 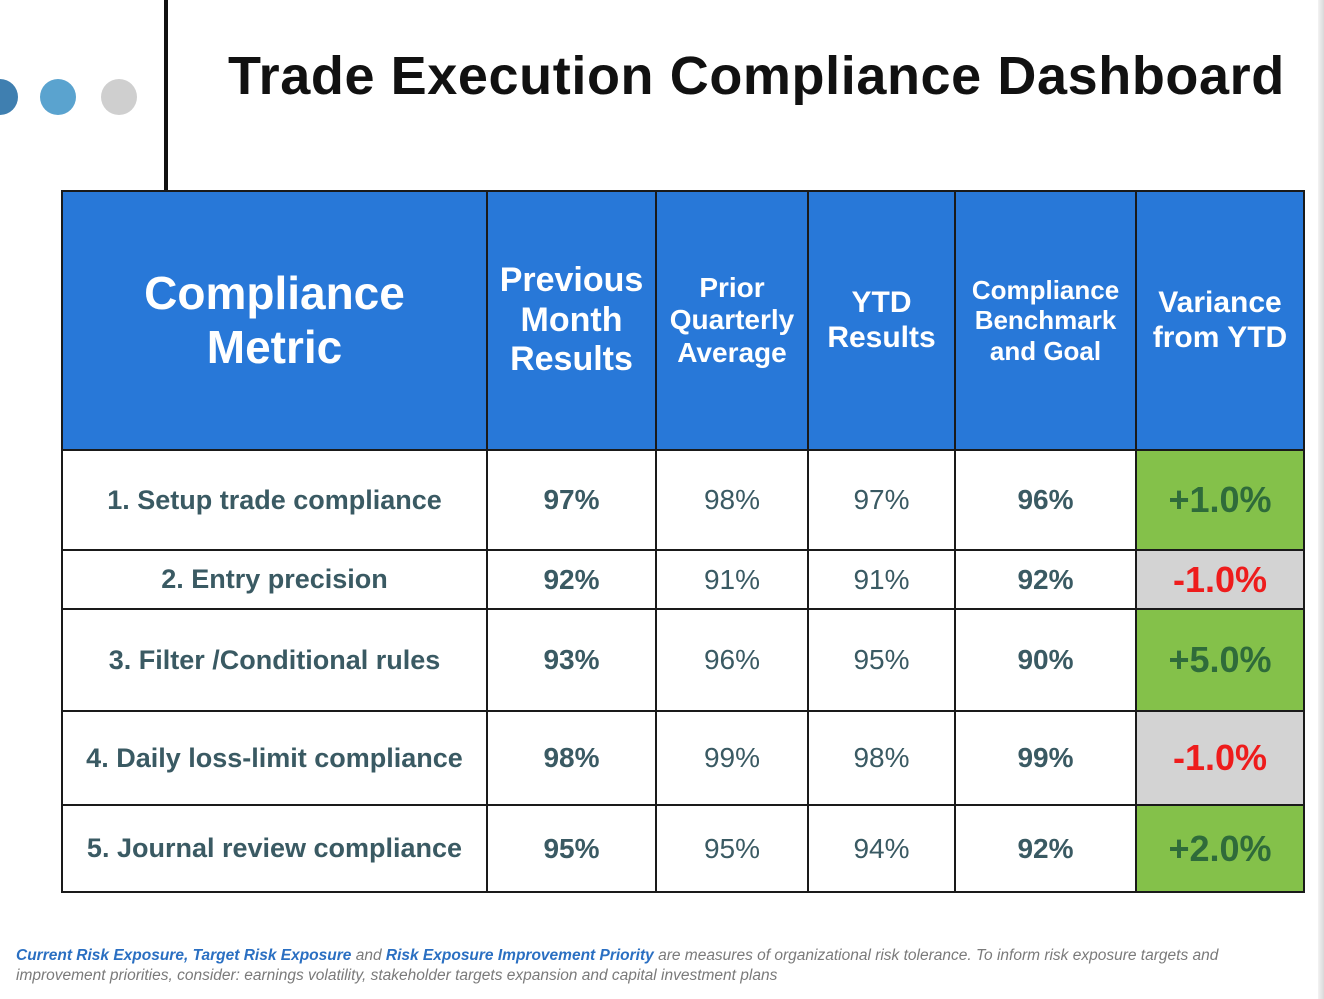 What do you see at coordinates (881, 579) in the screenshot?
I see `ytd-value: 91%` at bounding box center [881, 579].